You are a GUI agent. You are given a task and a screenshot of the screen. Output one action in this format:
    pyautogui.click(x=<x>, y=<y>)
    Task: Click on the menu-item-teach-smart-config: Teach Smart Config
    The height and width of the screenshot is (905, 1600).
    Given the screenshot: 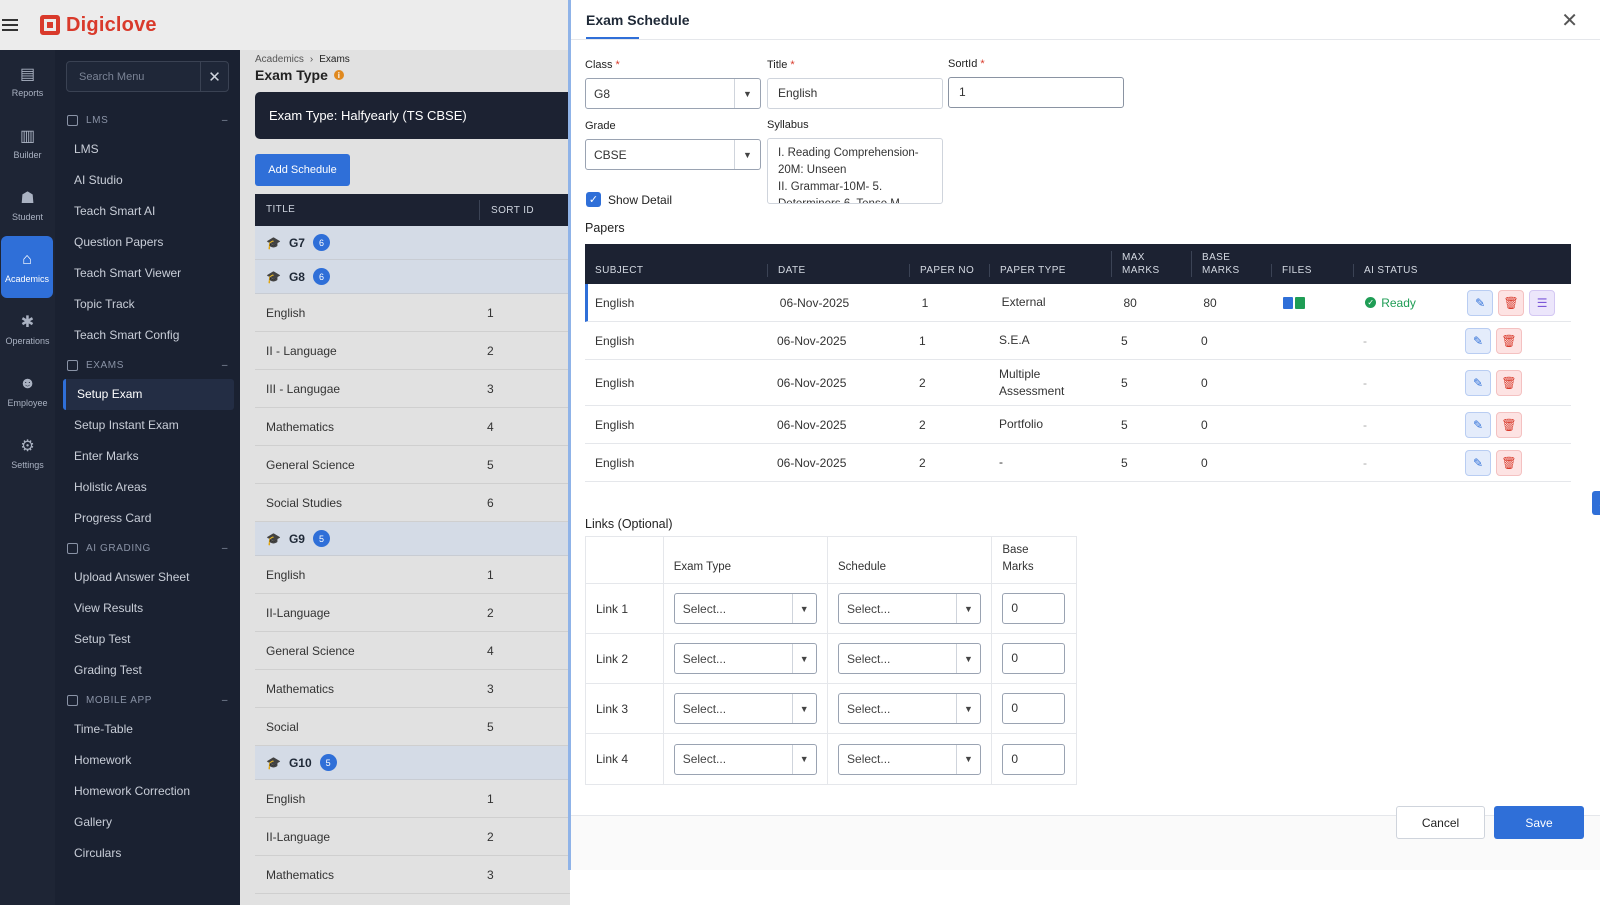 What is the action you would take?
    pyautogui.click(x=127, y=335)
    